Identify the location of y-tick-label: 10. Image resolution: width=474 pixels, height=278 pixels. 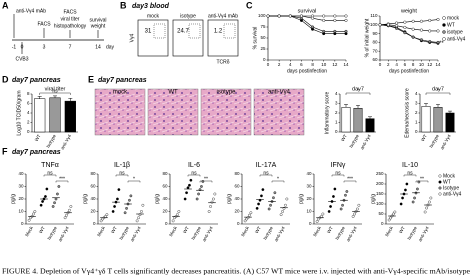
(21, 211).